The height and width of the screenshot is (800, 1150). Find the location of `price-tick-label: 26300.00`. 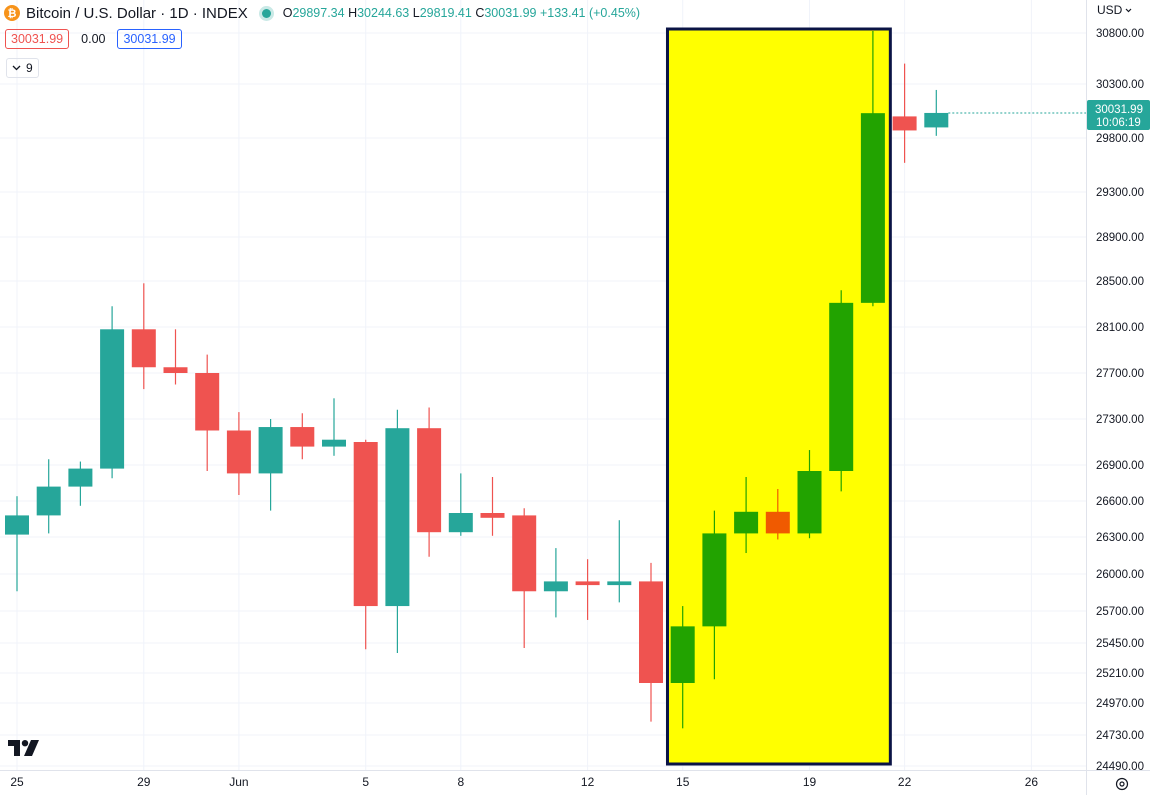

price-tick-label: 26300.00 is located at coordinates (1120, 538).